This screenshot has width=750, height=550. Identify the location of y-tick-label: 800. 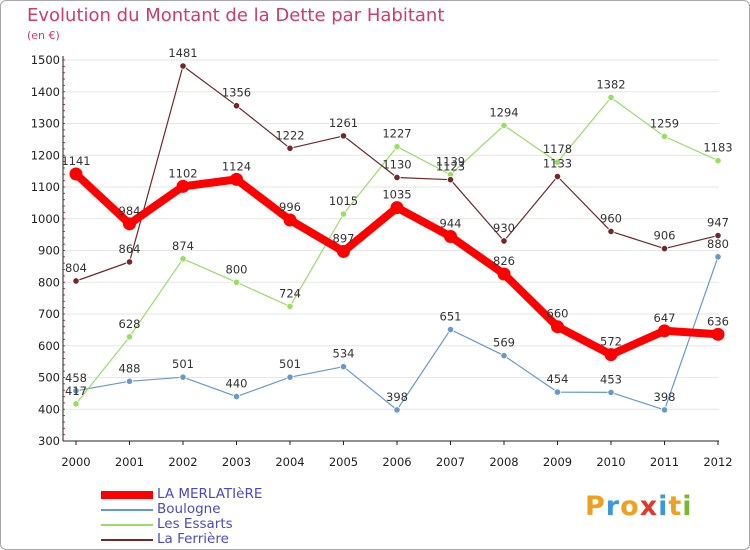
(49, 282).